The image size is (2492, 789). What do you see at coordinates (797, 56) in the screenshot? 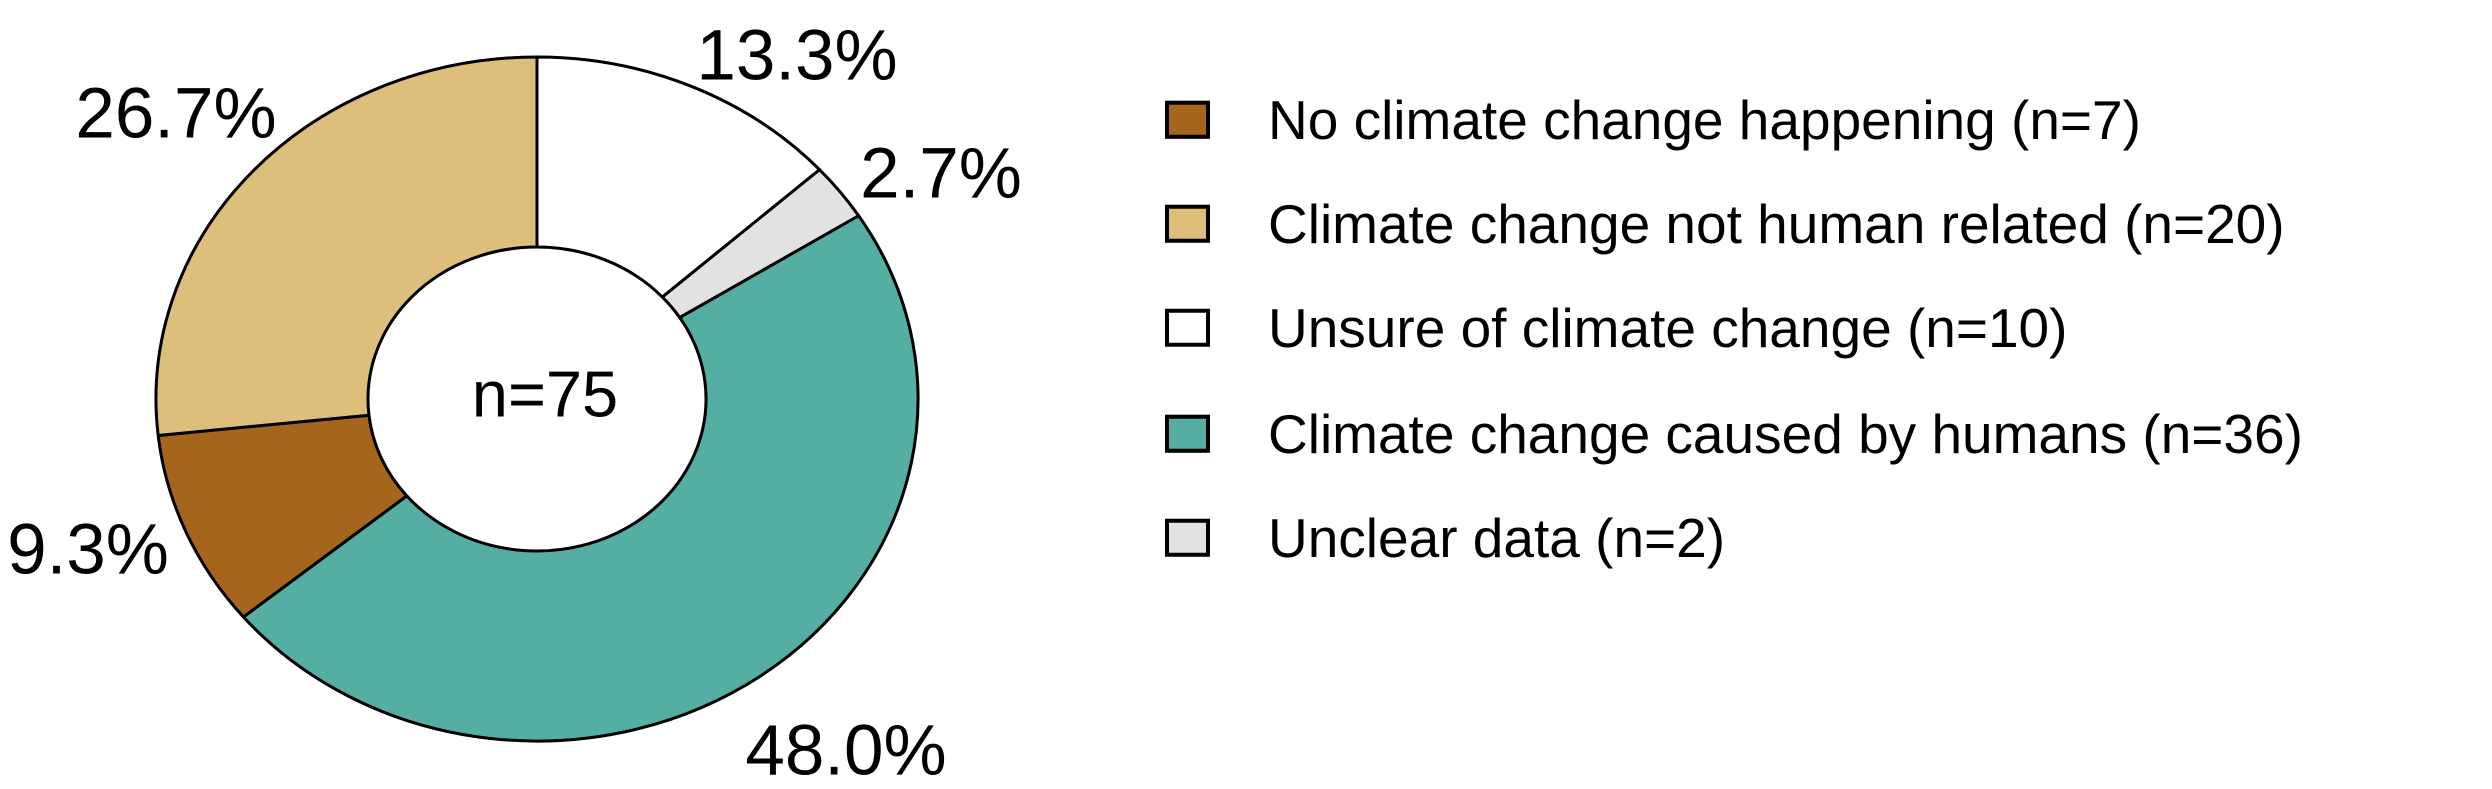
I see `slice-label-unsure: 13.3%` at bounding box center [797, 56].